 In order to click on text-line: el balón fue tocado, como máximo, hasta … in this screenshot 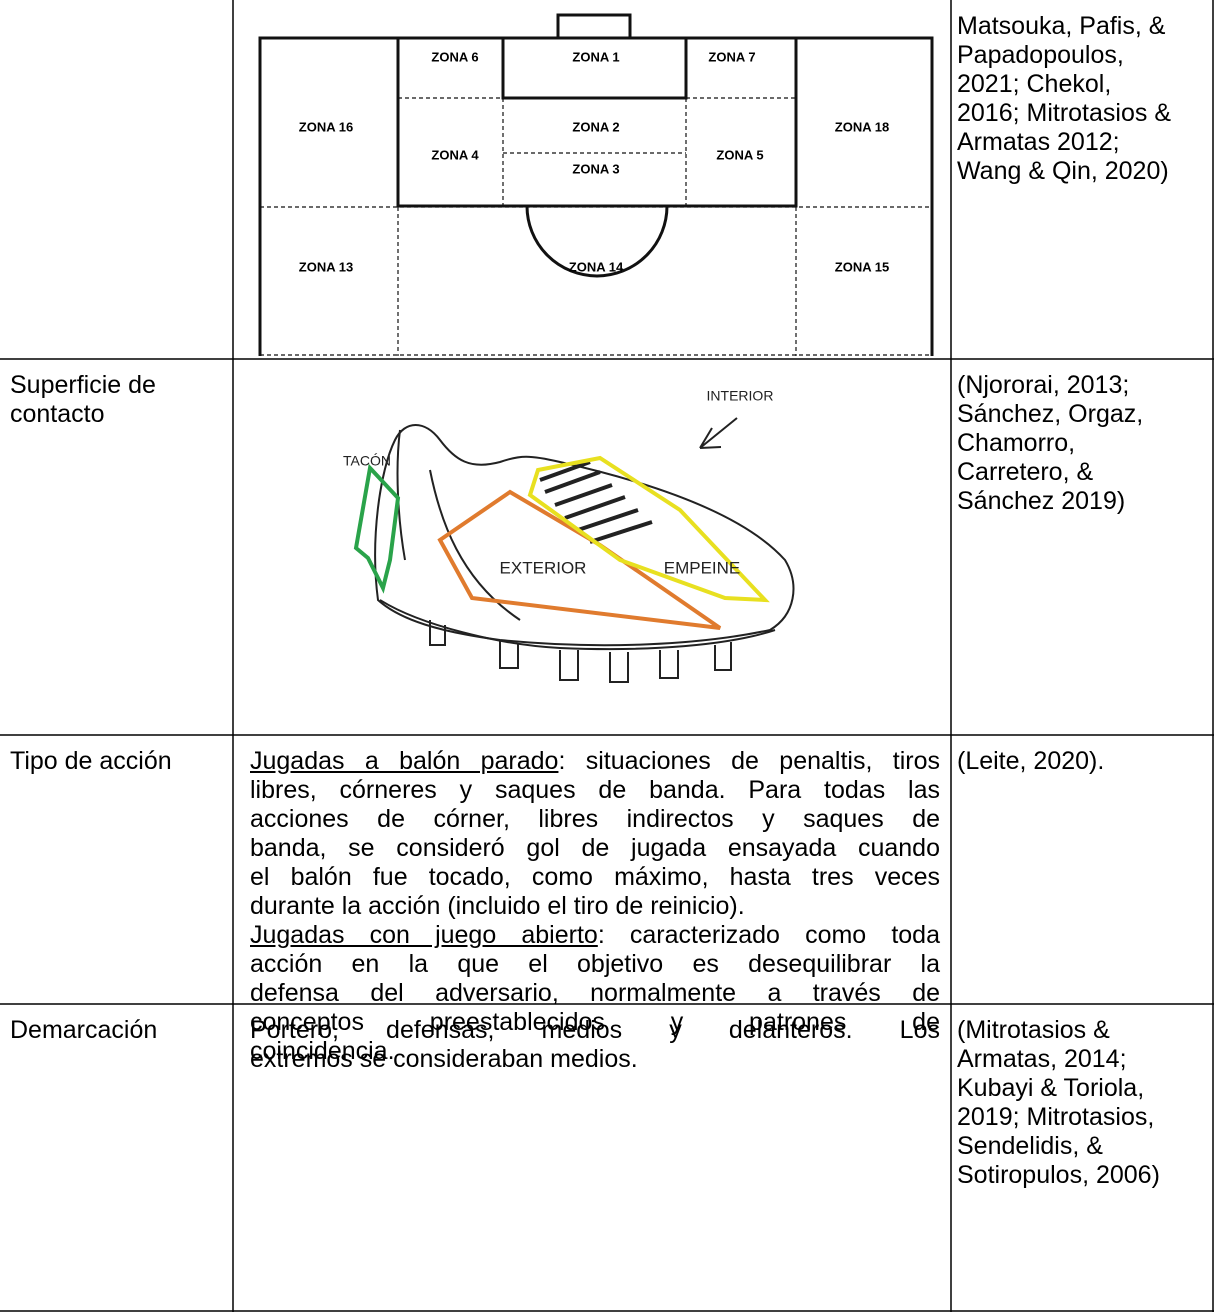, I will do `click(595, 877)`.